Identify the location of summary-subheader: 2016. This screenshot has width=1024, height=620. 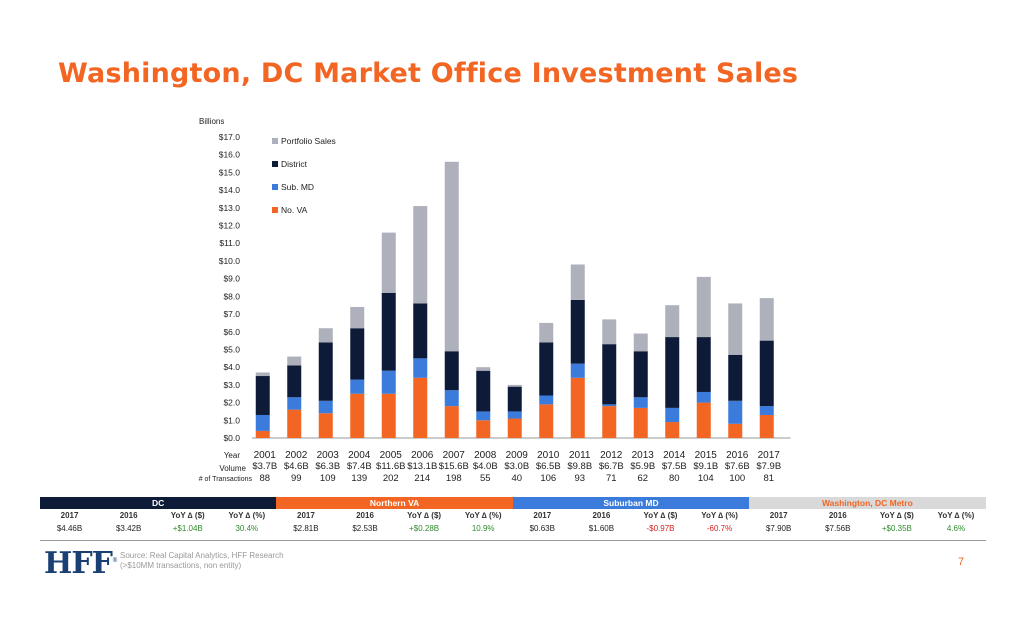
(837, 515).